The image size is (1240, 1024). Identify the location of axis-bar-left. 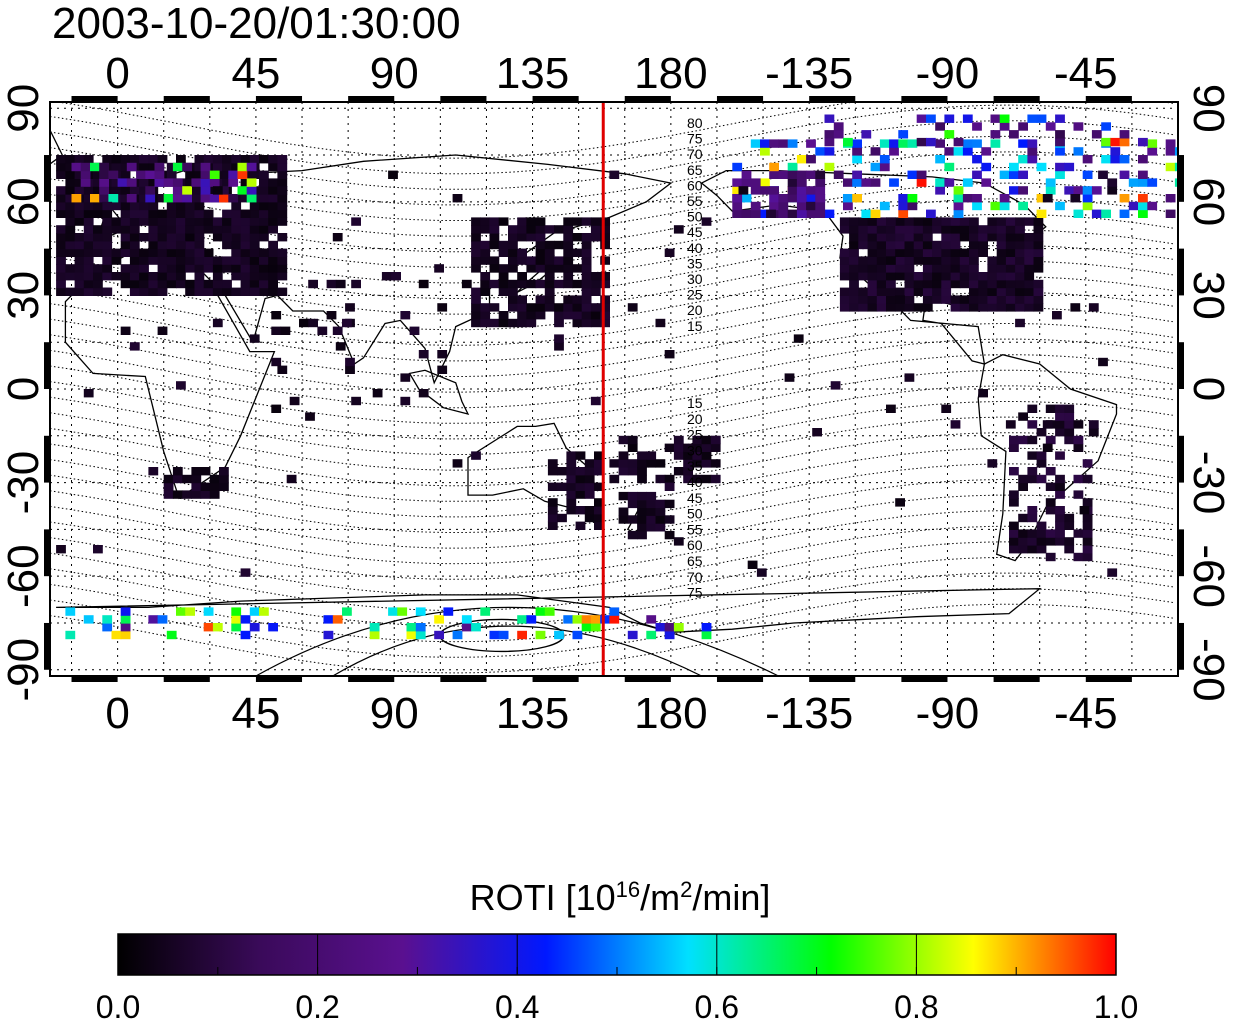
(47, 553).